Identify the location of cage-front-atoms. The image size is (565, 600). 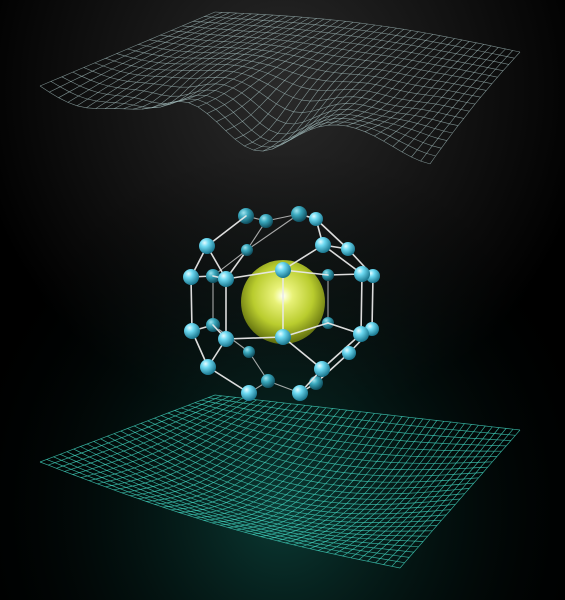
(281, 306).